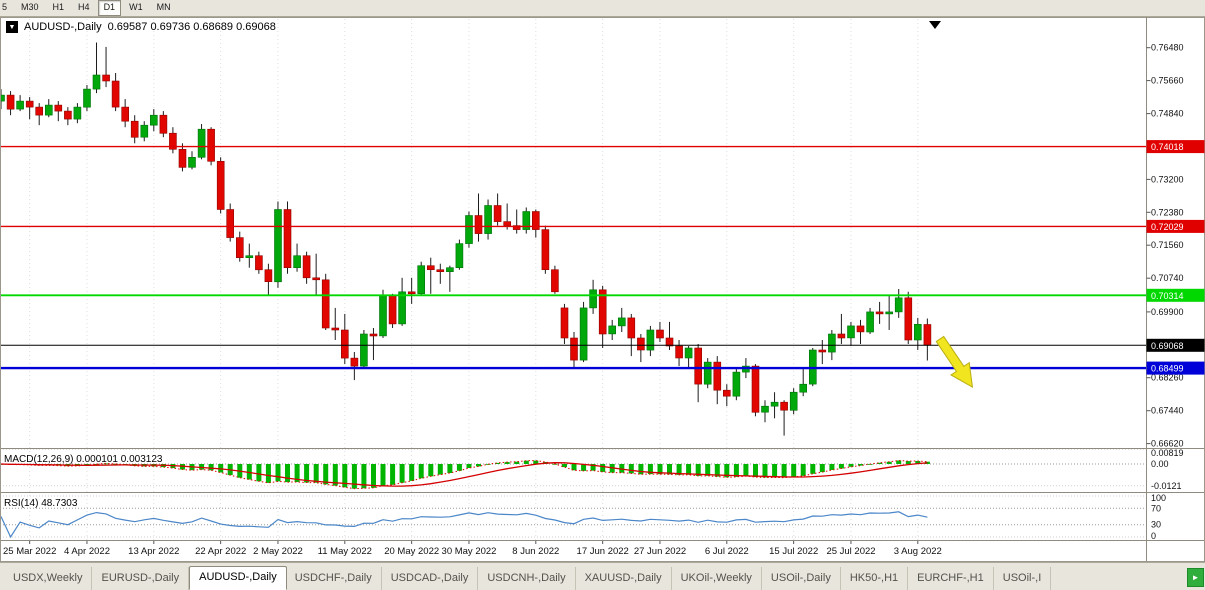 The width and height of the screenshot is (1205, 590). I want to click on tab-usdcad-daily: USDCAD-,Daily, so click(430, 578).